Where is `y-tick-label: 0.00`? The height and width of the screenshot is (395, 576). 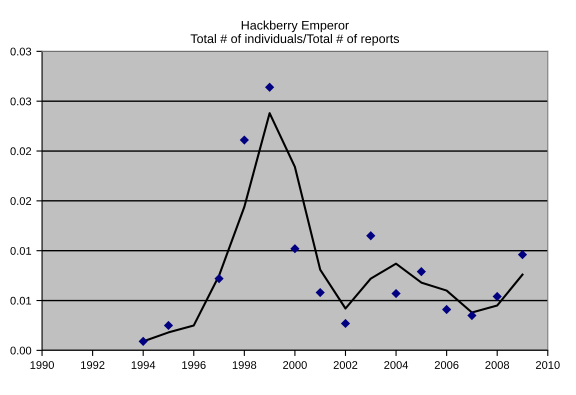 y-tick-label: 0.00 is located at coordinates (21, 350).